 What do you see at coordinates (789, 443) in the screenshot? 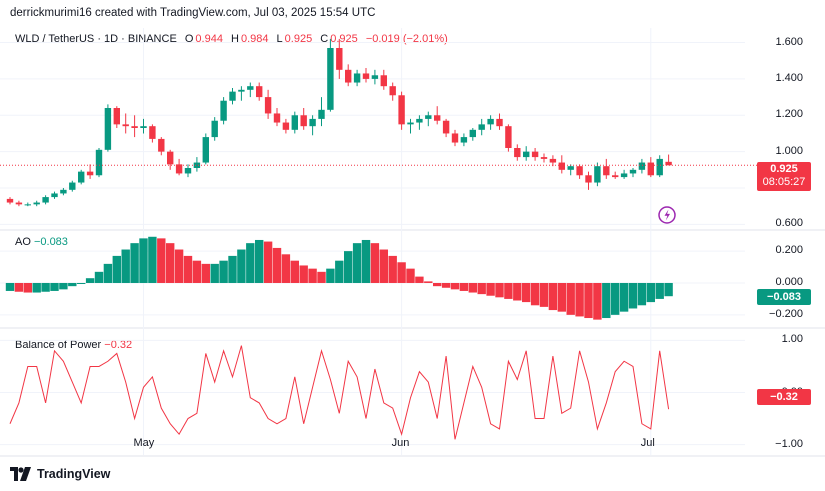
I see `y-tick-label: −1.00` at bounding box center [789, 443].